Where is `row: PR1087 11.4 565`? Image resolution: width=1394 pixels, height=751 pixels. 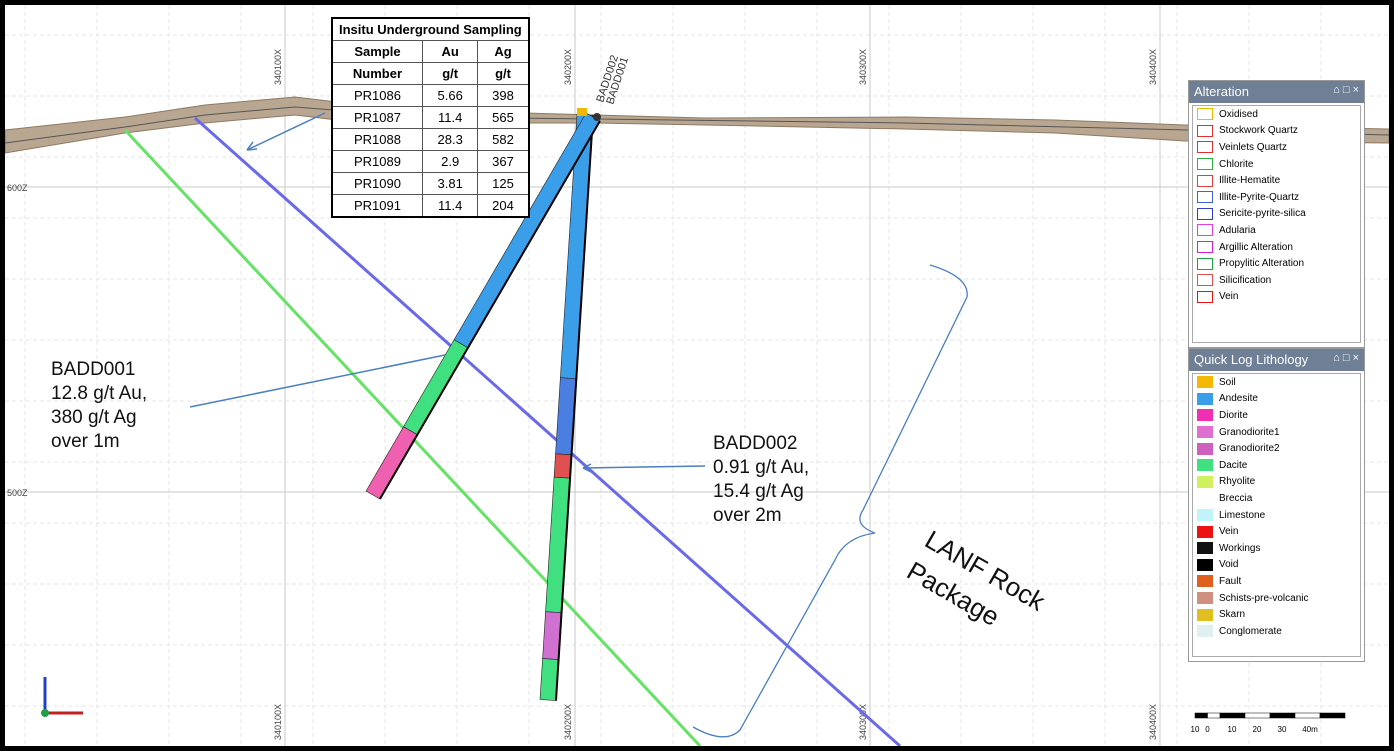 row: PR1087 11.4 565 is located at coordinates (430, 117).